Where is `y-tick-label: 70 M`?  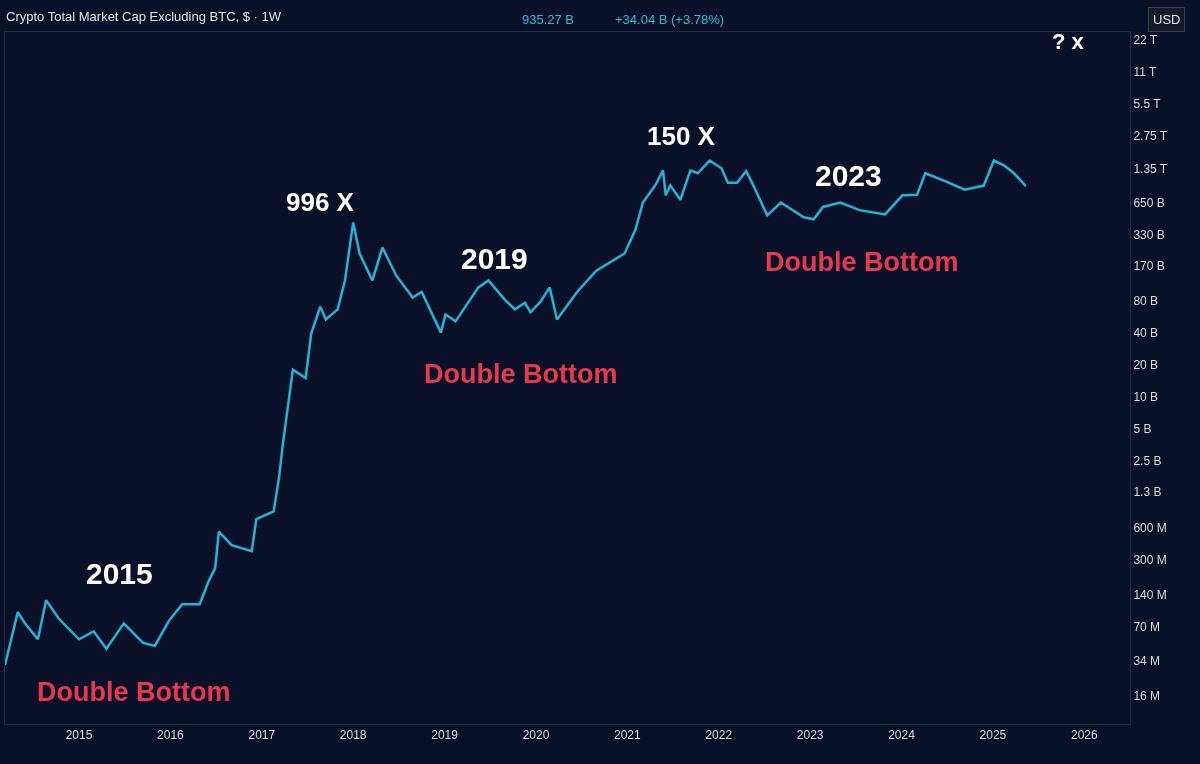
y-tick-label: 70 M is located at coordinates (1147, 627).